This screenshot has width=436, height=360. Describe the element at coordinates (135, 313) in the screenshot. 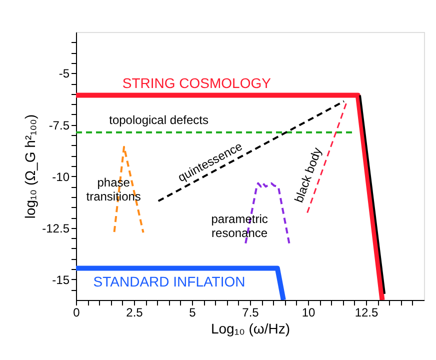

I see `x-tick-label: 2.5` at that location.